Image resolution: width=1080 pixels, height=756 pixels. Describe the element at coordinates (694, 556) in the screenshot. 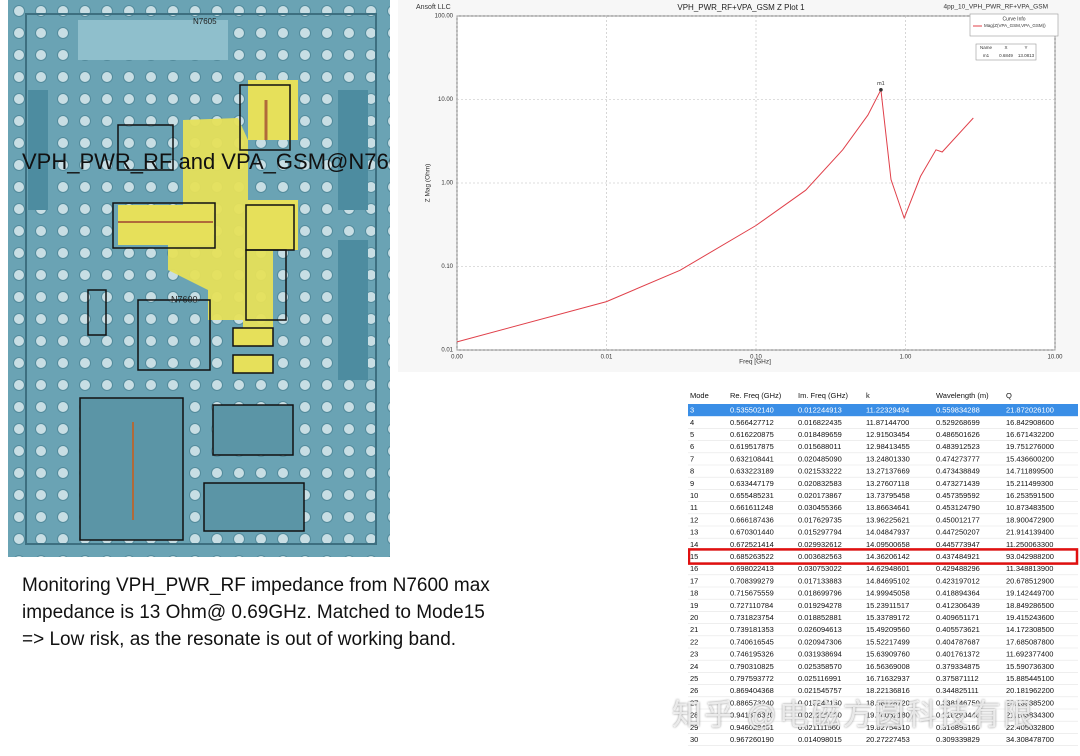

I see `table-cell: 15` at that location.